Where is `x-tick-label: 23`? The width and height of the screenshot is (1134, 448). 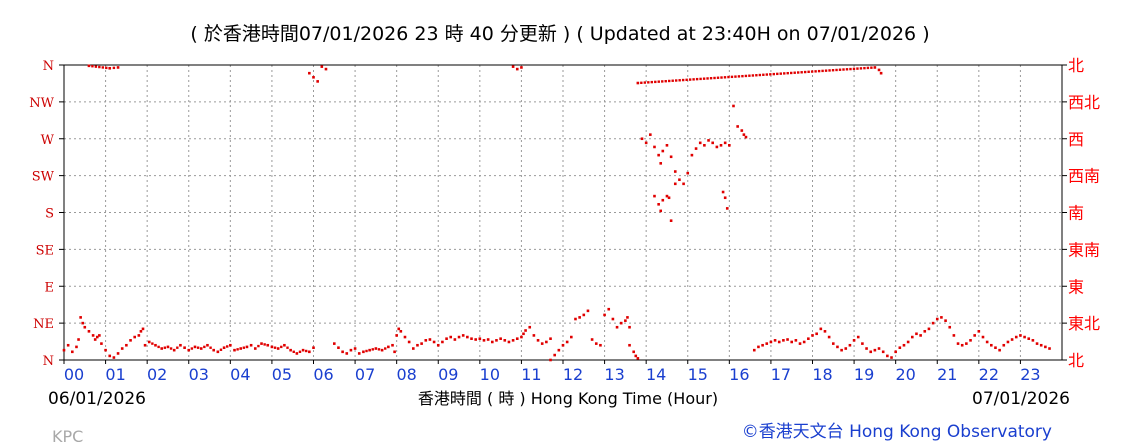 x-tick-label: 23 is located at coordinates (1030, 374).